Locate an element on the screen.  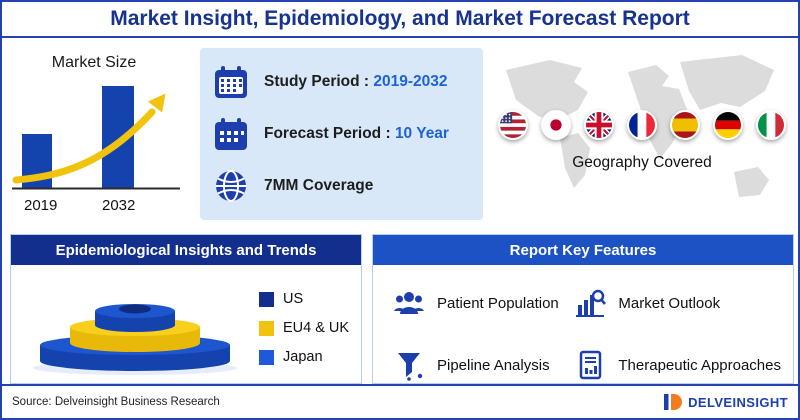
therapeutic-approaches-icon is located at coordinates (590, 365).